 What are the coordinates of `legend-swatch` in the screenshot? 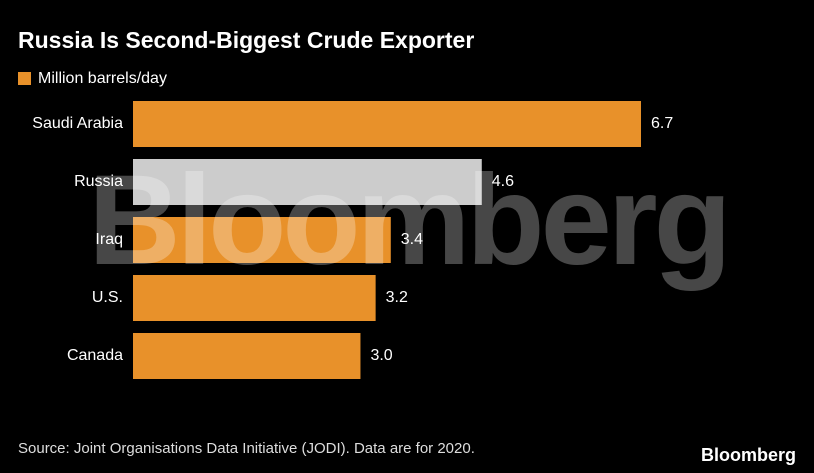 It's located at (24, 78).